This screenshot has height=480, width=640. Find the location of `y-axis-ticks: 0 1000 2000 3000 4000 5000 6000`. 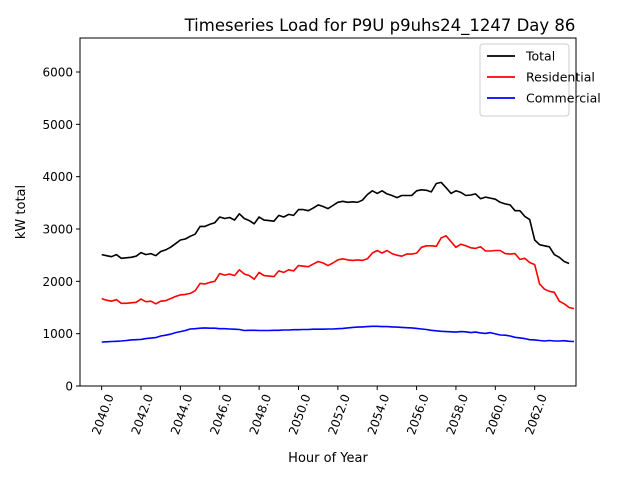

y-axis-ticks: 0 1000 2000 3000 4000 5000 6000 is located at coordinates (61, 230).